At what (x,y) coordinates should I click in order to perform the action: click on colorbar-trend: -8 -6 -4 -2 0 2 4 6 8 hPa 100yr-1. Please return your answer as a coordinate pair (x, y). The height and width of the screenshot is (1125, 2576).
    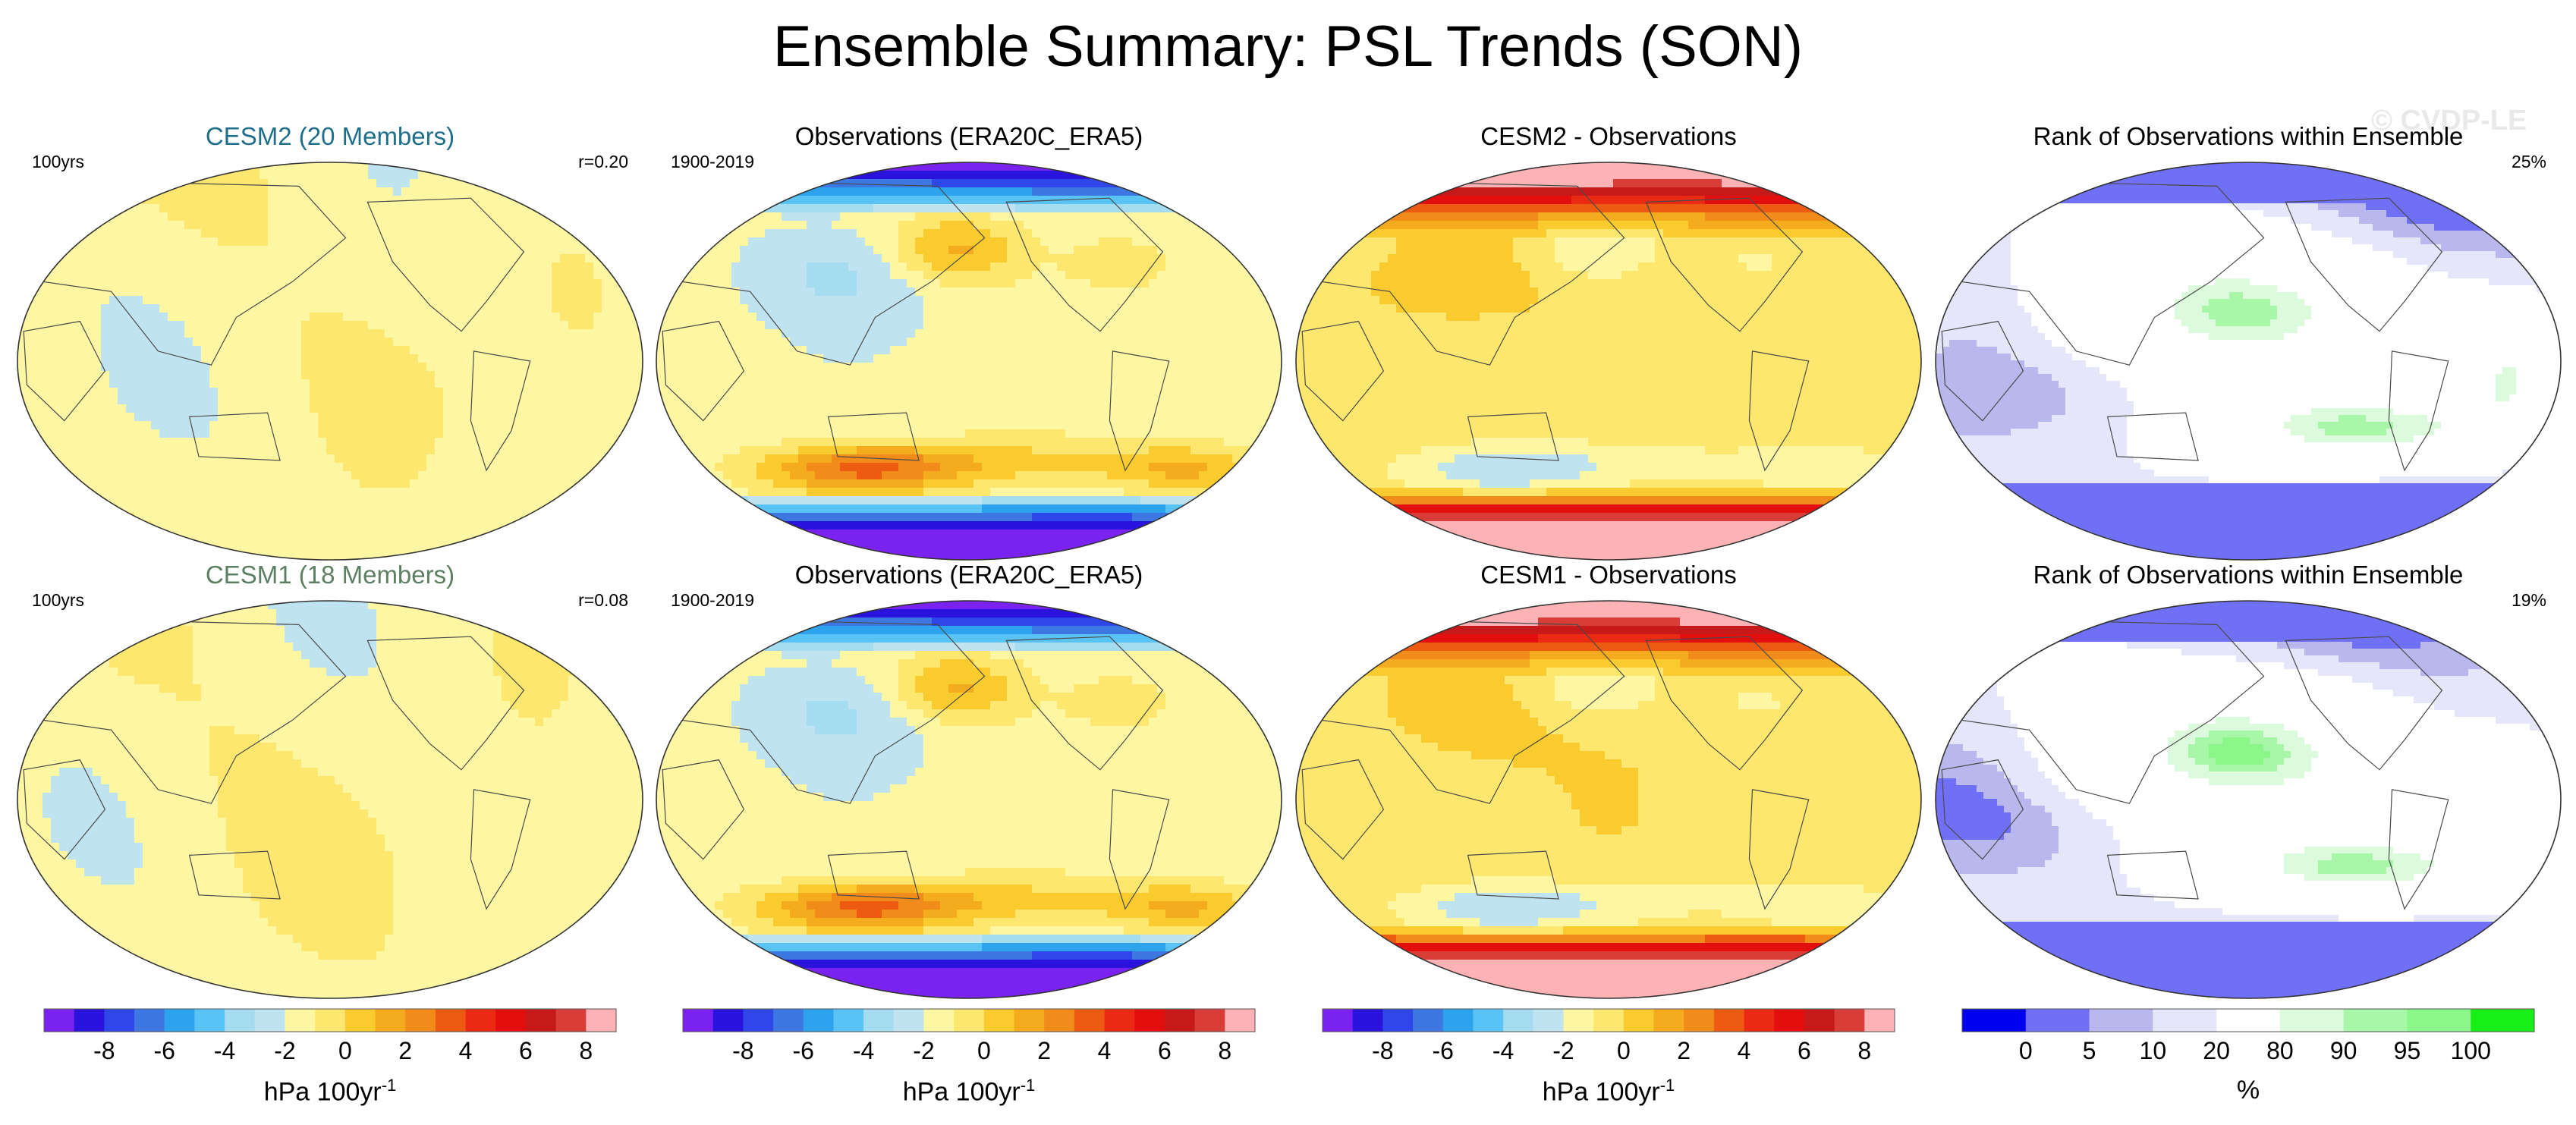
    Looking at the image, I should click on (330, 1060).